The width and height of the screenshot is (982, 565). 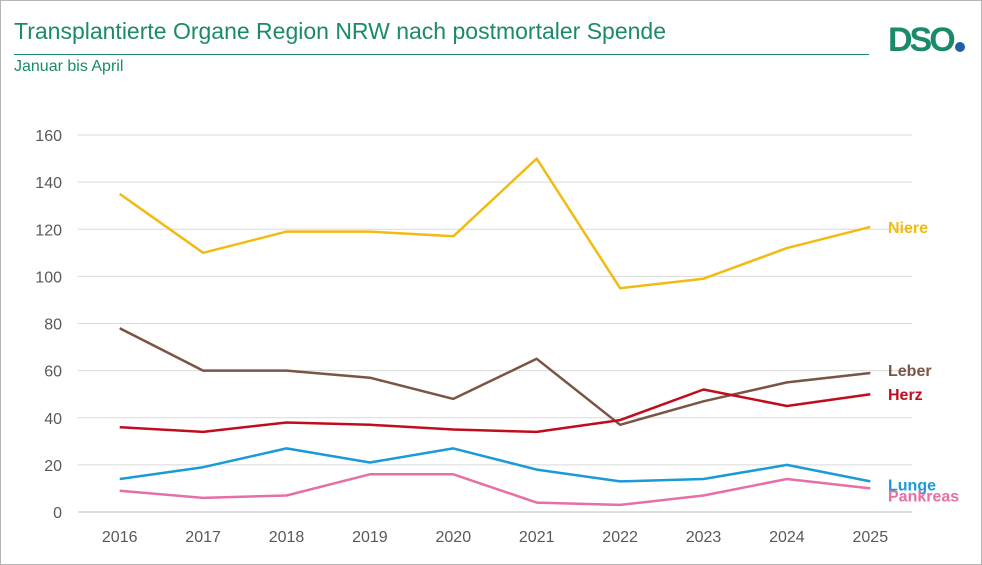 I want to click on y-axis-ticks: 0 20 40 60 80 100 120 140 160, so click(x=48, y=325).